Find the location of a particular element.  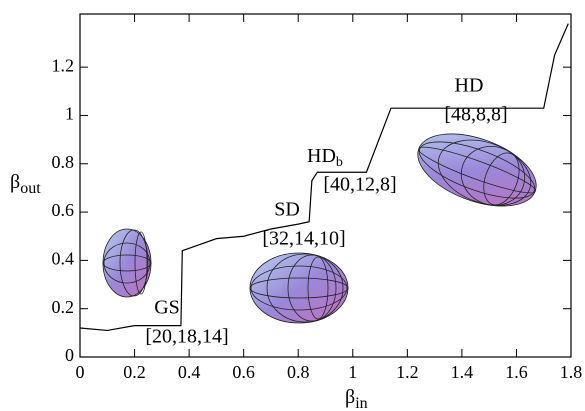

y-tick-label: 0.6 is located at coordinates (63, 210).